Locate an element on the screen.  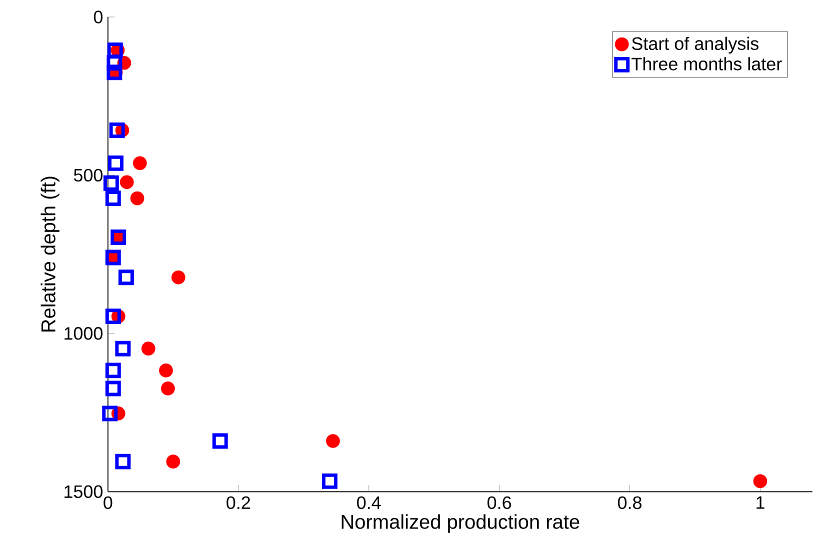
x-tick-label: 0.2 is located at coordinates (238, 503).